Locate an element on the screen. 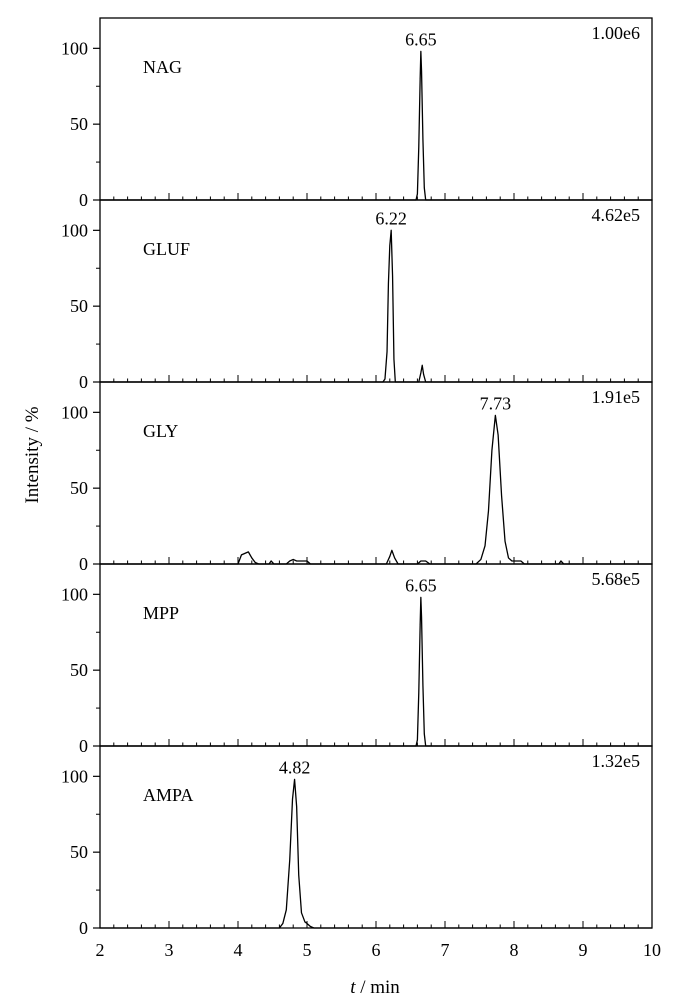 This screenshot has width=675, height=1000. x-axis-label-symbol: t is located at coordinates (353, 987).